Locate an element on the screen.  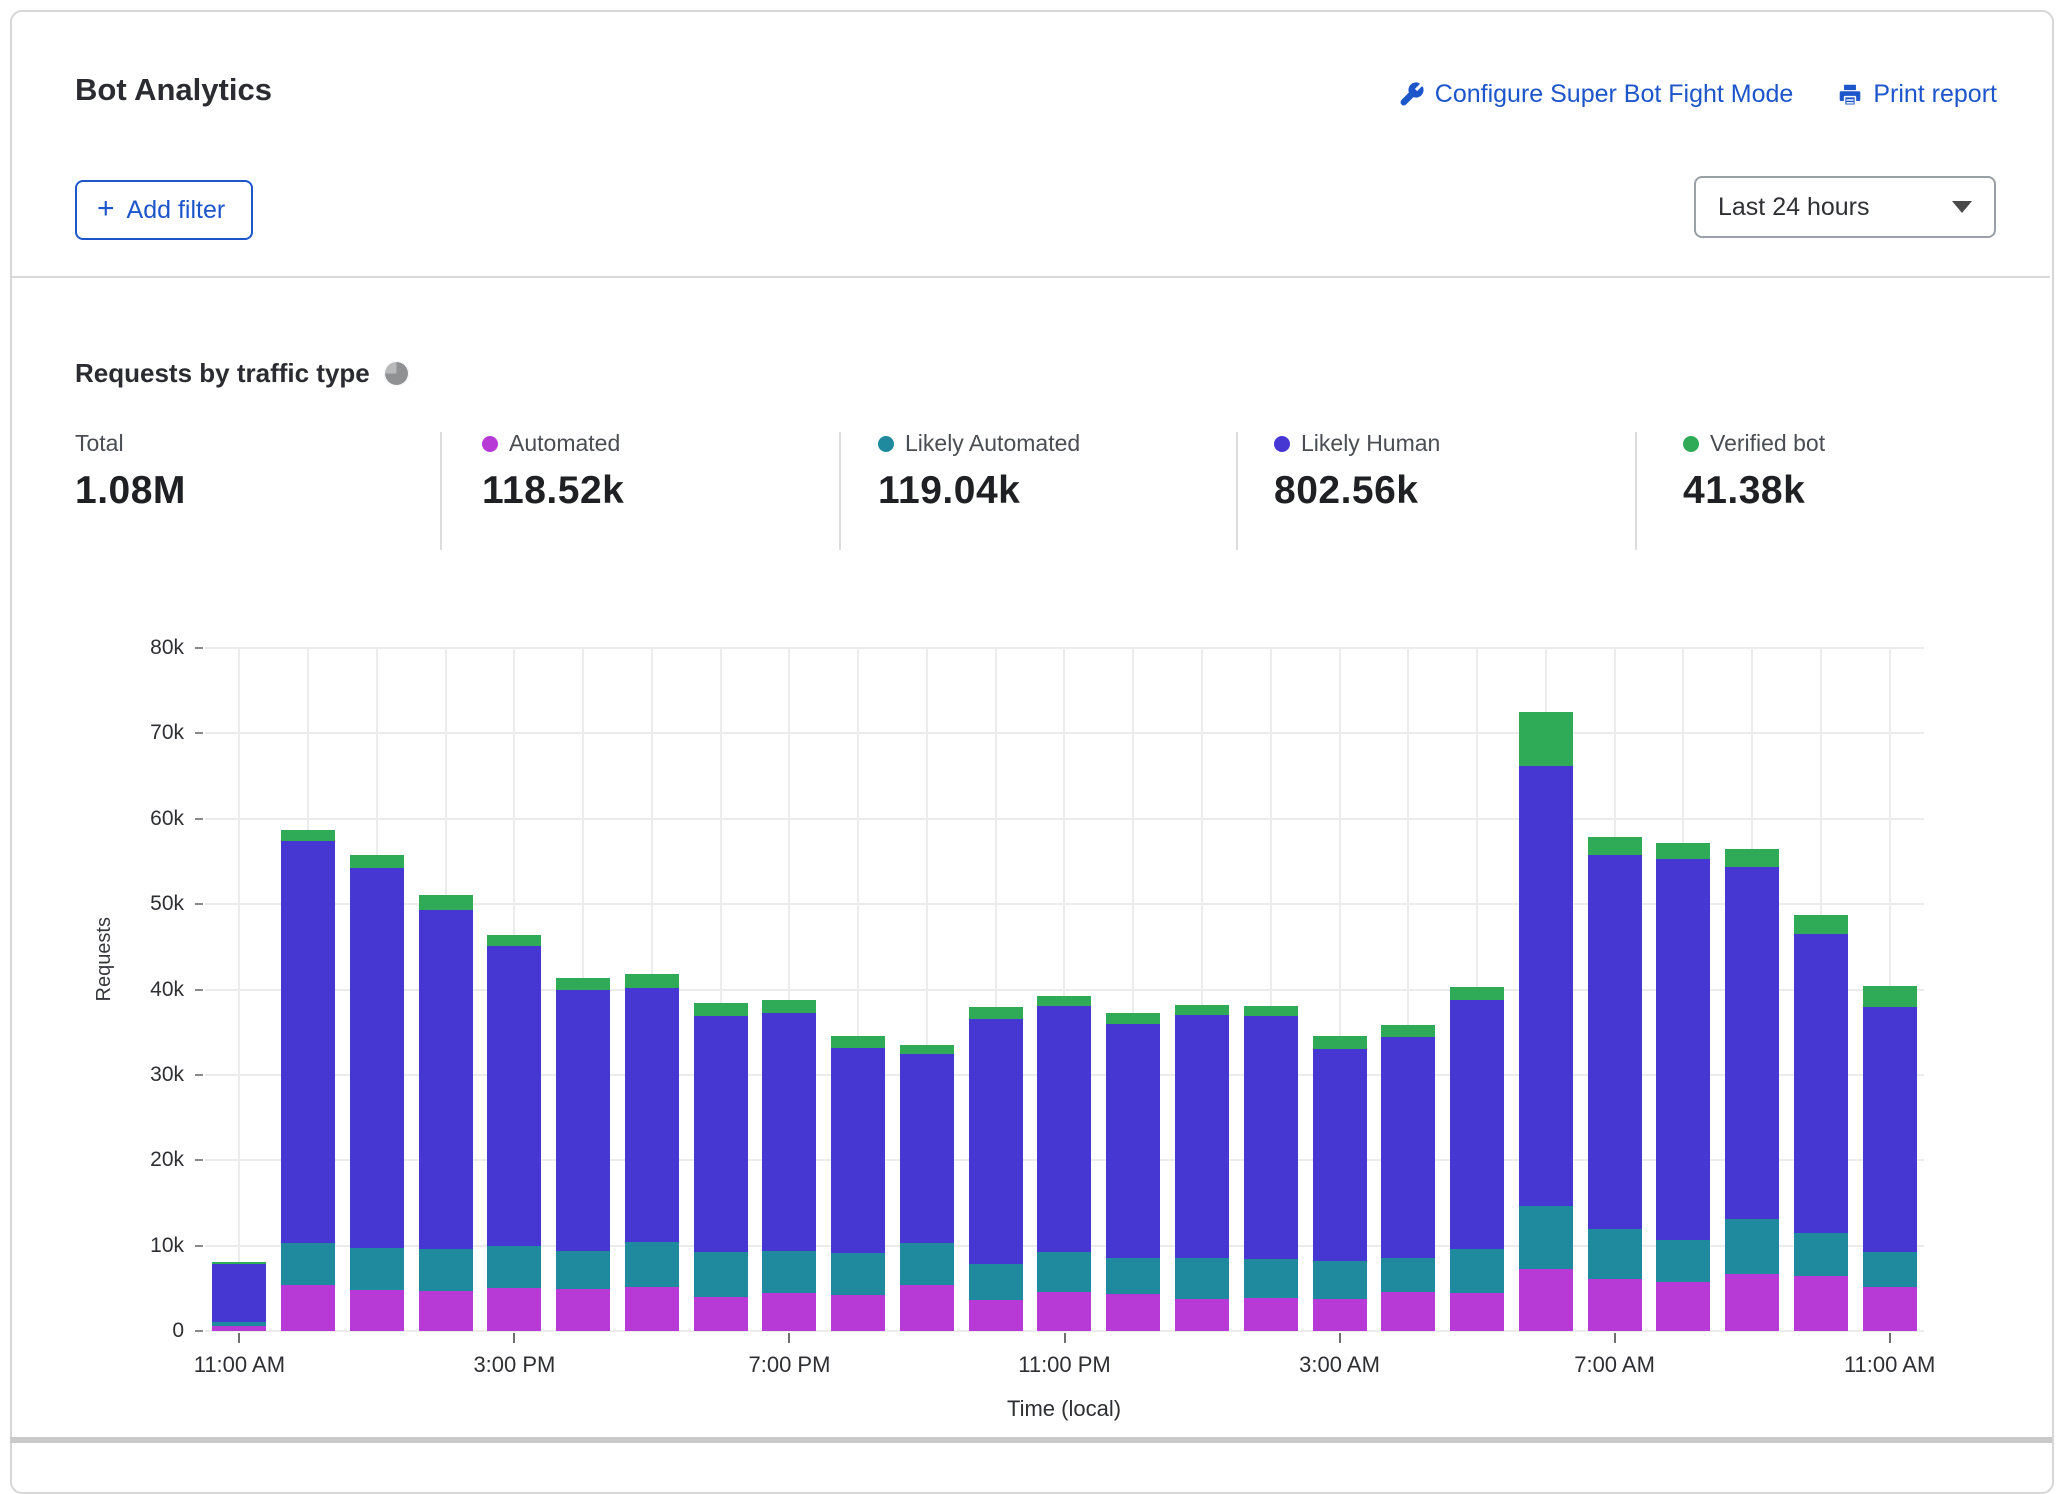
configure-super-bot-fight-mode-link: Configure Super Bot Fight Mode is located at coordinates (1595, 94).